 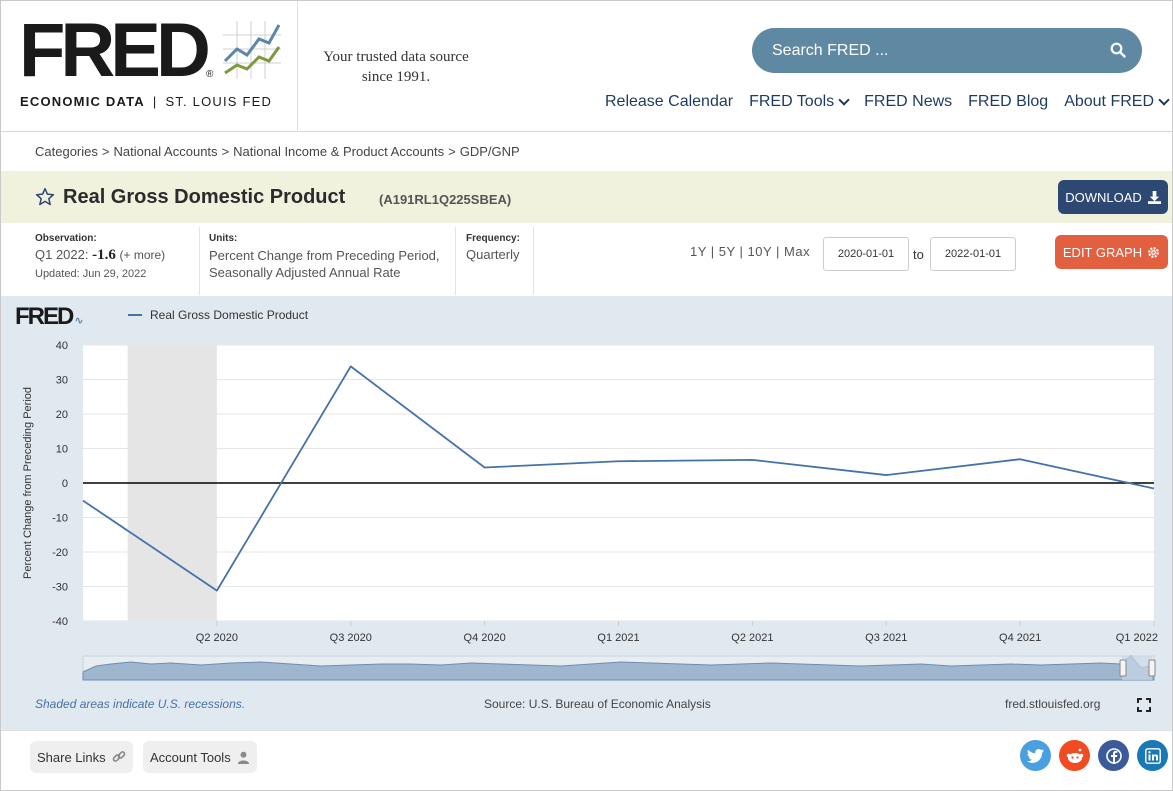 I want to click on share-links-button: Share Links, so click(x=81, y=757).